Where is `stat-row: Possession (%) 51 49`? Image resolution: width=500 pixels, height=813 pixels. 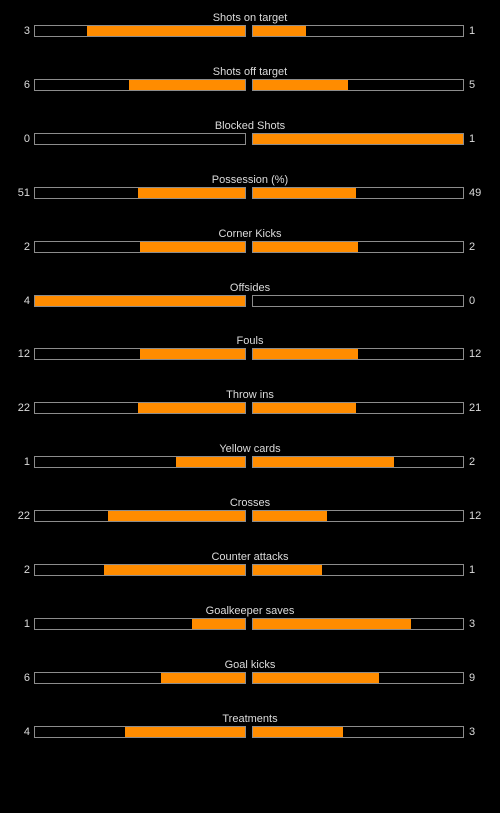
stat-row: Possession (%) 51 49 is located at coordinates (250, 193).